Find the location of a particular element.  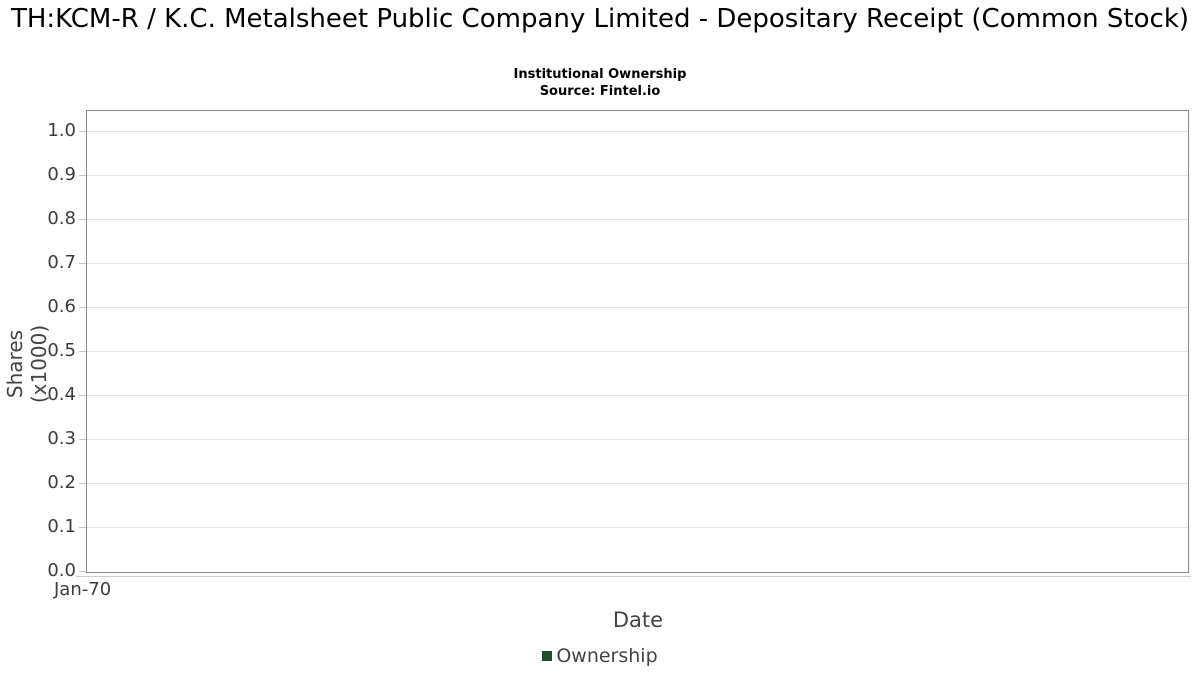

y-tick-label: 0.7 is located at coordinates (61, 262).